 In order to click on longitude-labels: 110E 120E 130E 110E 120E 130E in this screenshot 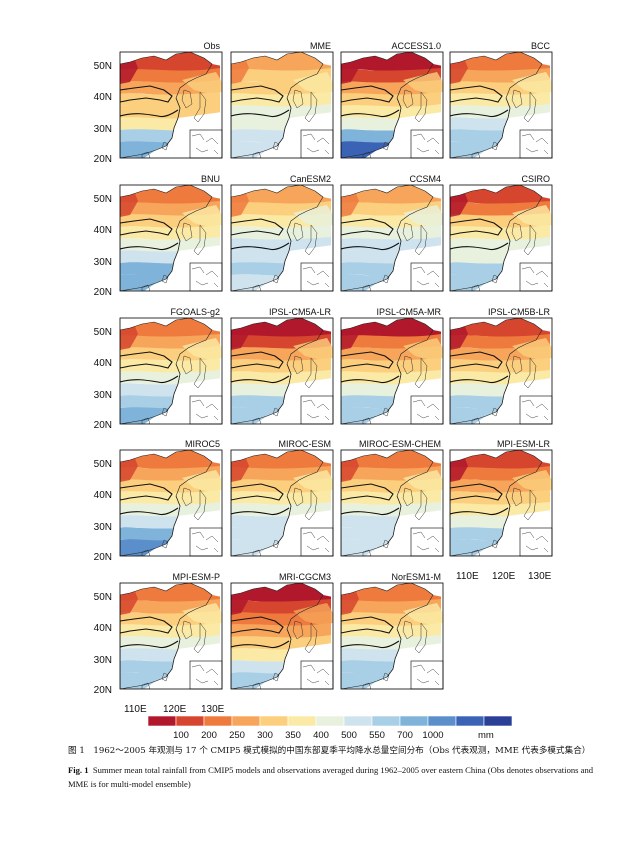, I will do `click(338, 643)`.